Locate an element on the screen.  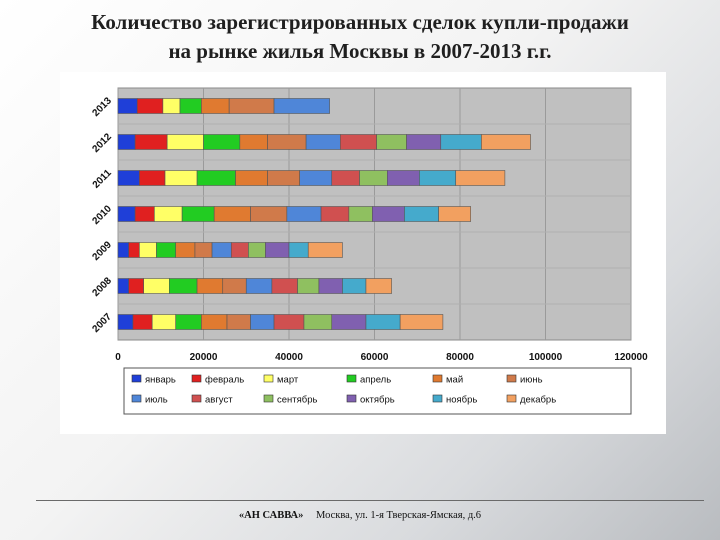
x-tick-label: 0 is located at coordinates (118, 357).